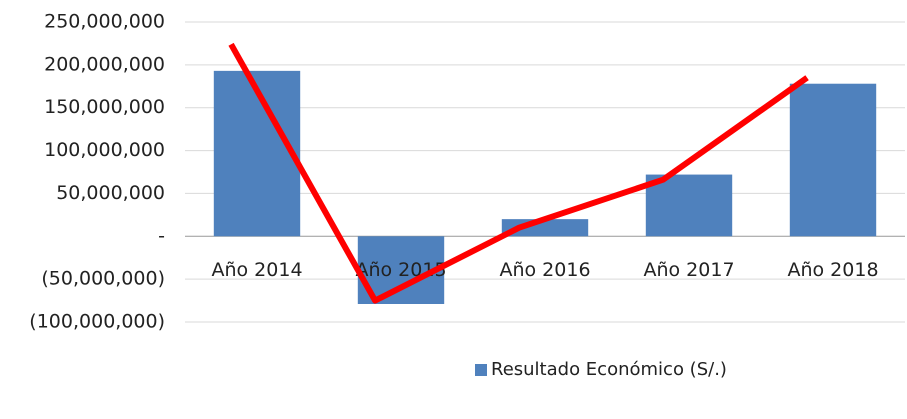 The height and width of the screenshot is (419, 907). I want to click on y-tick-label: (50,000,000), so click(103, 279).